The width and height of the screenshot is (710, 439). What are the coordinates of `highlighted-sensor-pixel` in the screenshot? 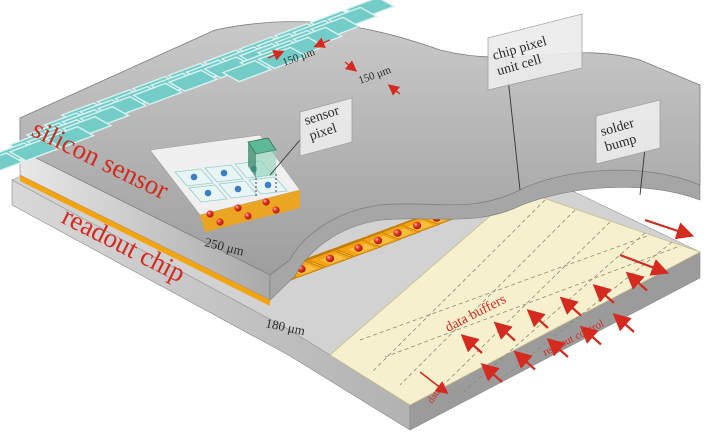 It's located at (262, 167).